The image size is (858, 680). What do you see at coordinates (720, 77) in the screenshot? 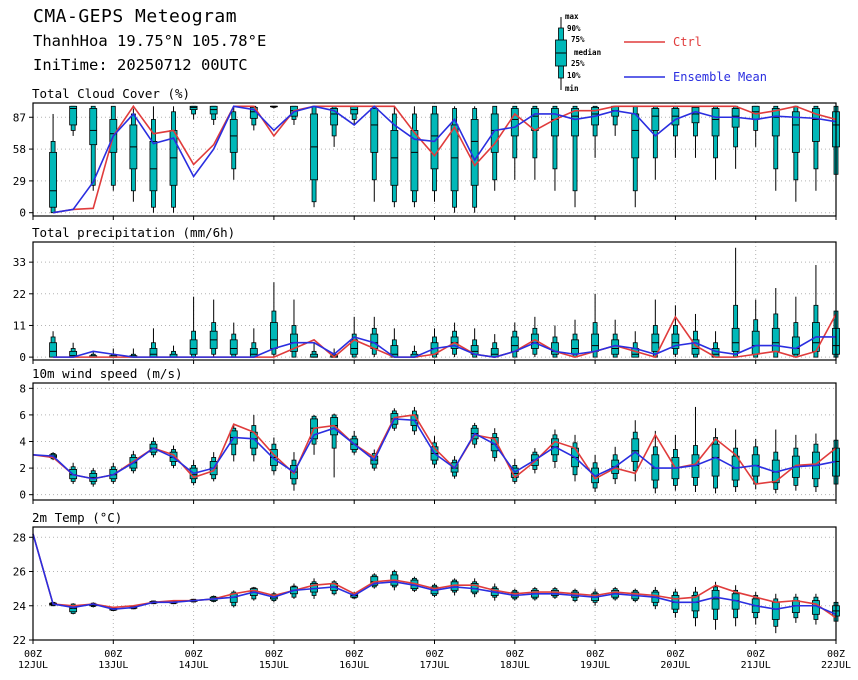
I see `legend-mean-label: Ensemble Mean` at bounding box center [720, 77].